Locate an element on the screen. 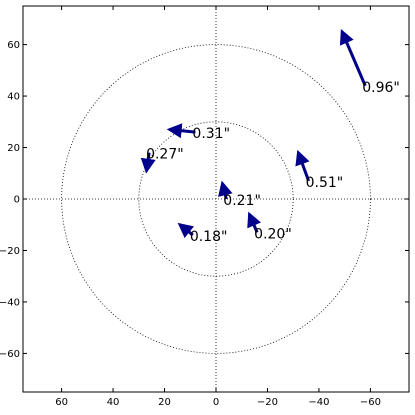 The width and height of the screenshot is (415, 415). x-tick-label: 60 is located at coordinates (61, 402).